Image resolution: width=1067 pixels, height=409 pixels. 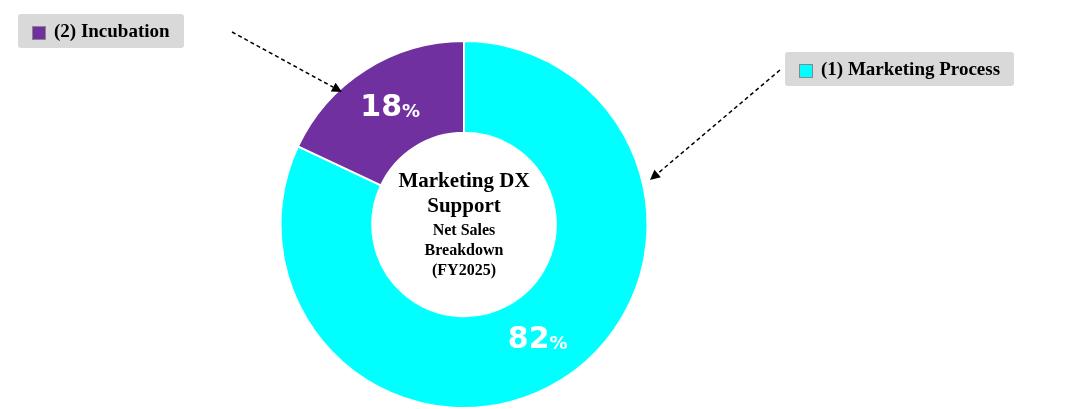 What do you see at coordinates (911, 68) in the screenshot?
I see `legend-label: (1) Marketing Process` at bounding box center [911, 68].